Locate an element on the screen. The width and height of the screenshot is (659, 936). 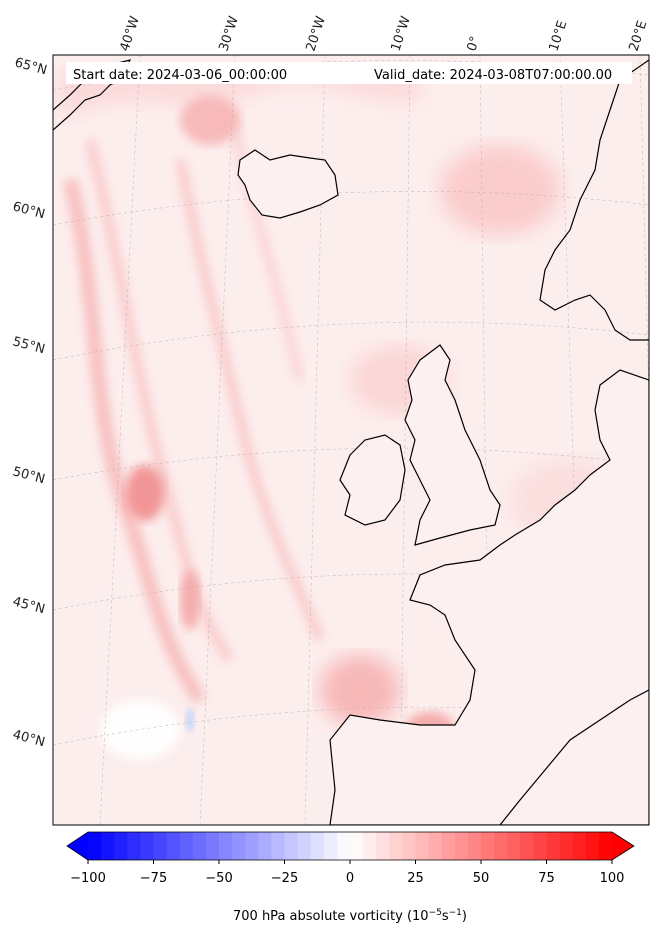
great-britain-coast is located at coordinates (452, 445).